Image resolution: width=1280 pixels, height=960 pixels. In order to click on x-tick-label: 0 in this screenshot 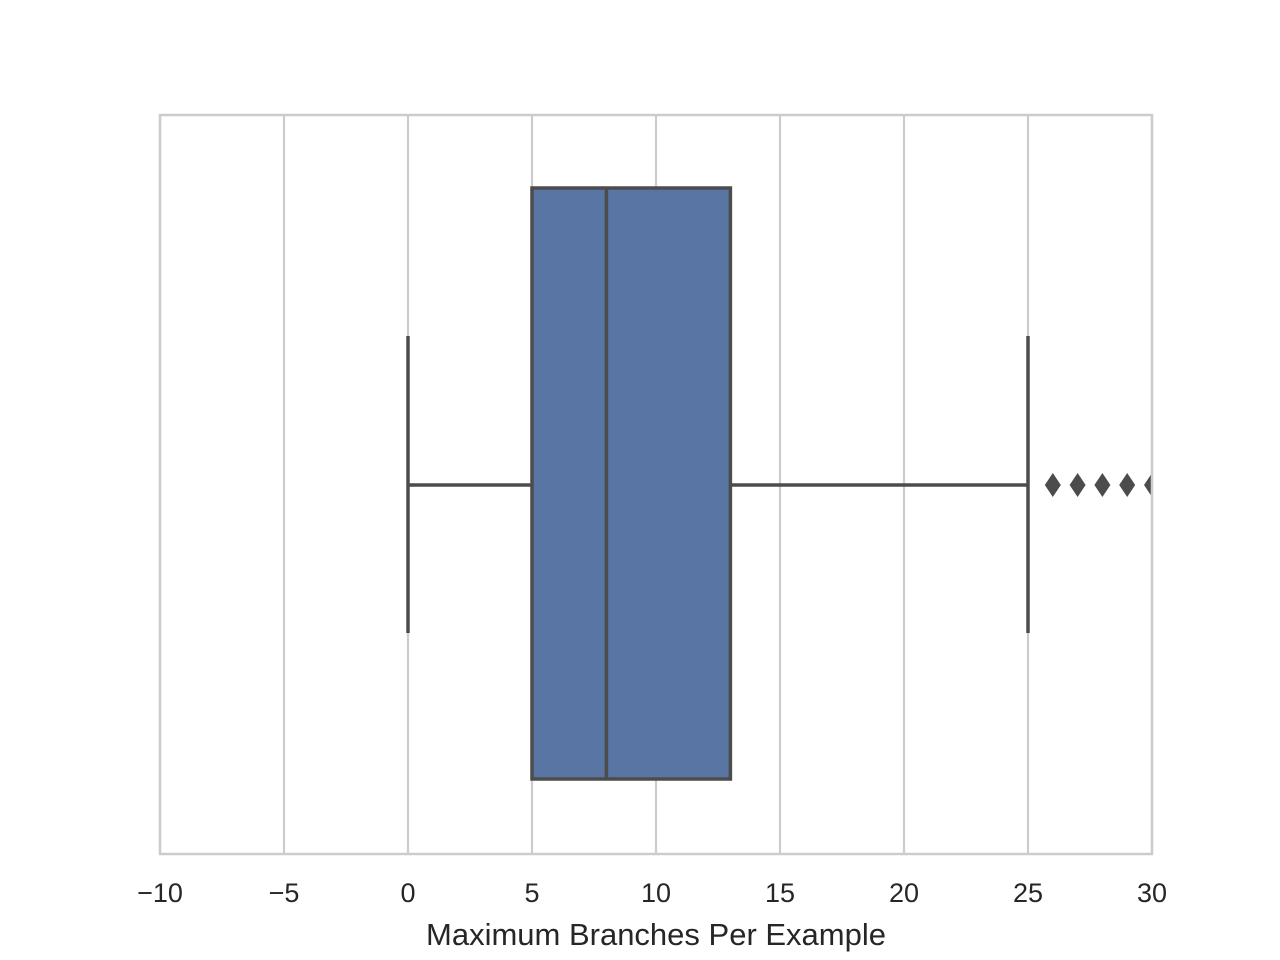, I will do `click(407, 893)`.